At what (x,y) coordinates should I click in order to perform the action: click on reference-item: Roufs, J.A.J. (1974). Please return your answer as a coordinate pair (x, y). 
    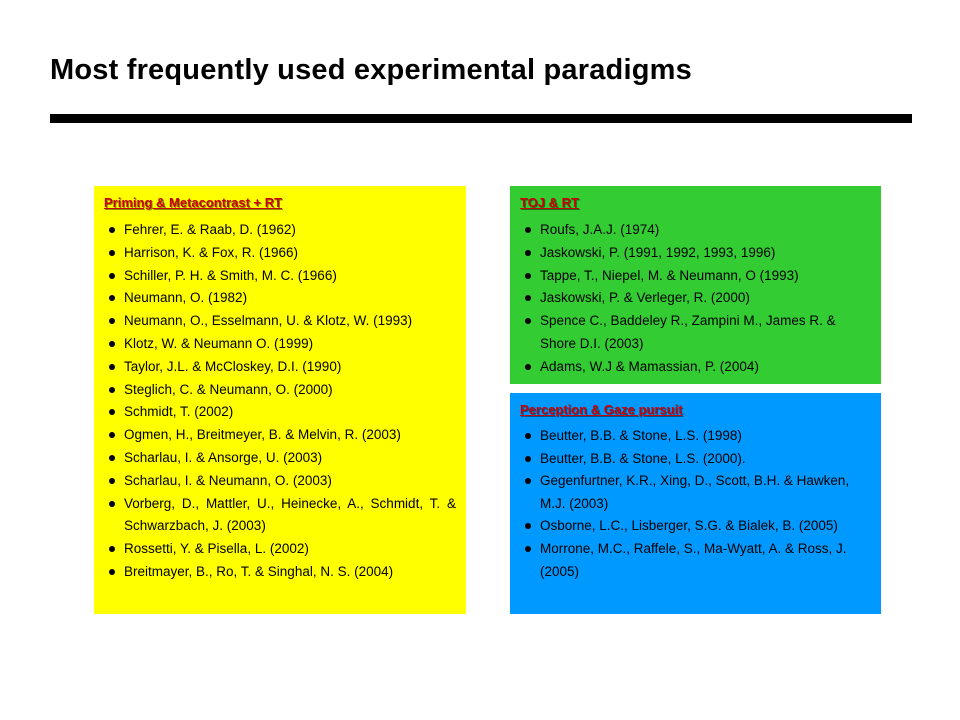
    Looking at the image, I should click on (695, 230).